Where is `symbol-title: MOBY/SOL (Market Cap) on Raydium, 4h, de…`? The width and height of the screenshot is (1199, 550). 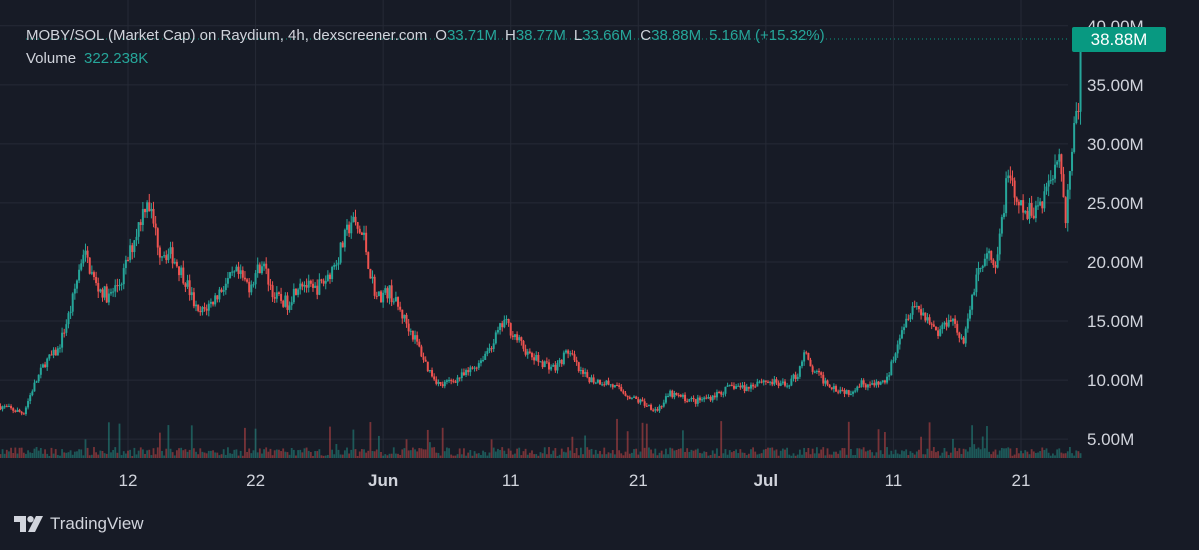 symbol-title: MOBY/SOL (Market Cap) on Raydium, 4h, de… is located at coordinates (227, 35).